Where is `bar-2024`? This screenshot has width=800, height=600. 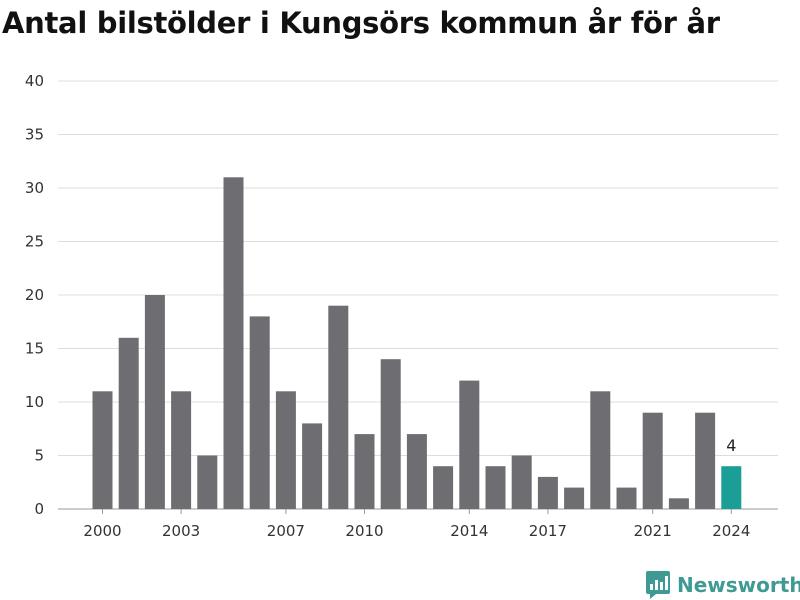 bar-2024 is located at coordinates (731, 487).